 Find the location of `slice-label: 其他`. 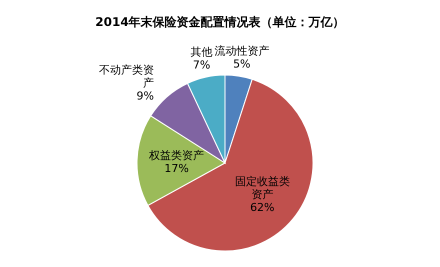

slice-label: 其他 is located at coordinates (201, 51).